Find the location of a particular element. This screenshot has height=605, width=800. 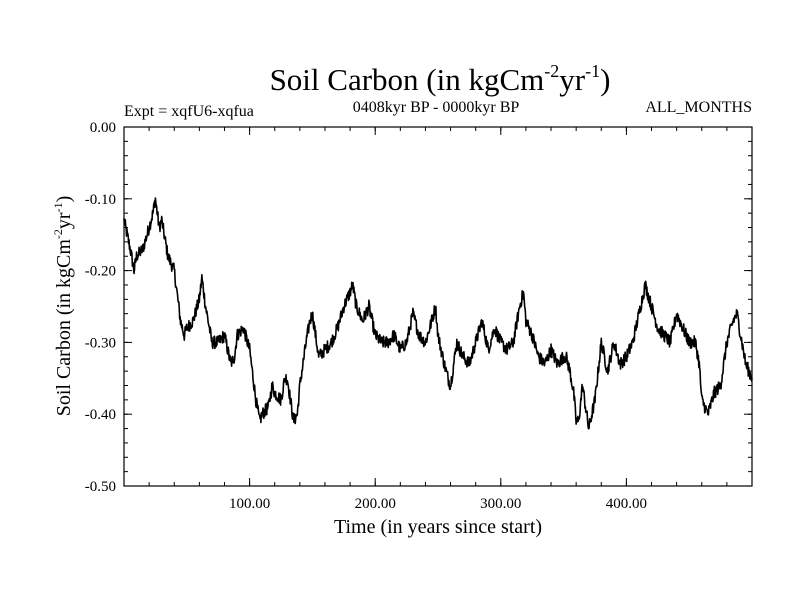

subtitle-right: ALL_MONTHS is located at coordinates (698, 107).